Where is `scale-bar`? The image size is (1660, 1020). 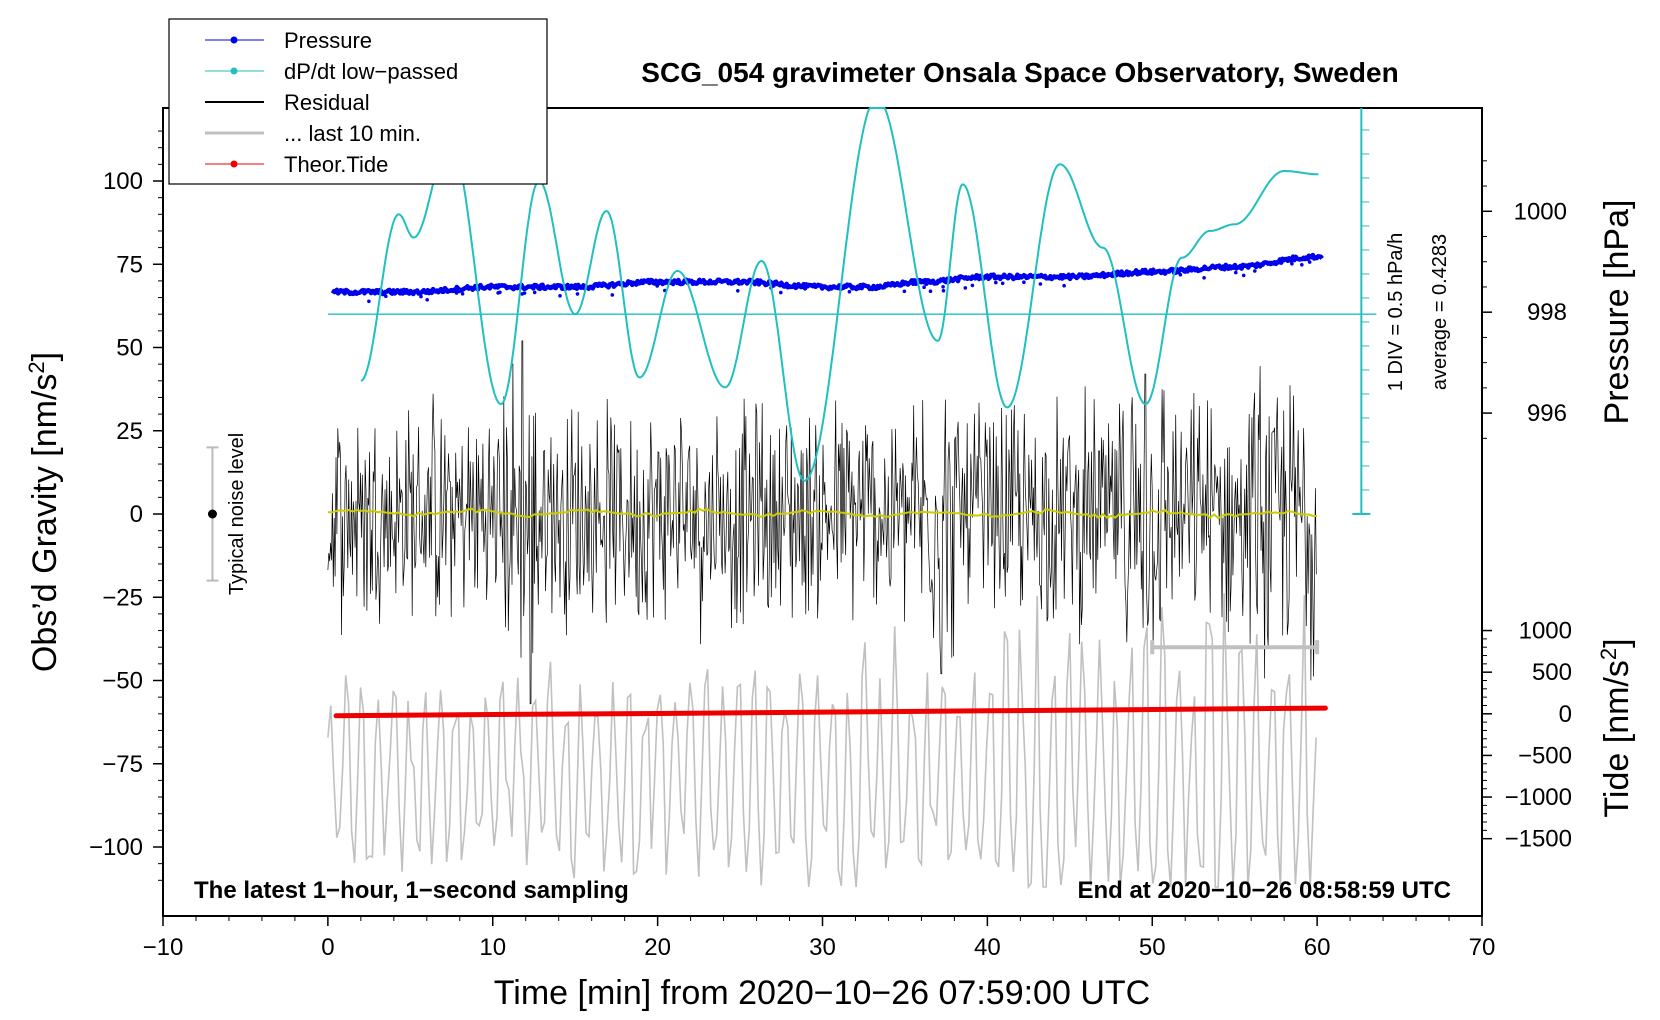 scale-bar is located at coordinates (1361, 311).